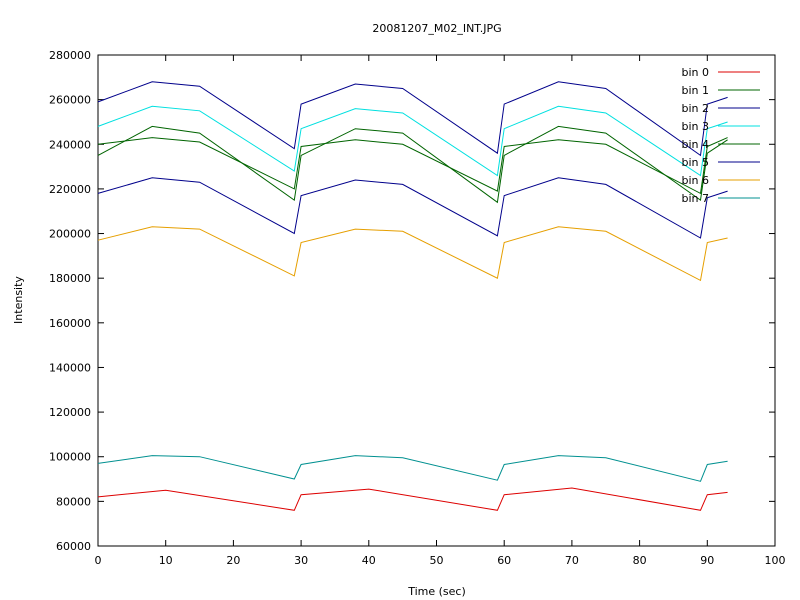  What do you see at coordinates (70, 189) in the screenshot?
I see `y-tick-label: 220000` at bounding box center [70, 189].